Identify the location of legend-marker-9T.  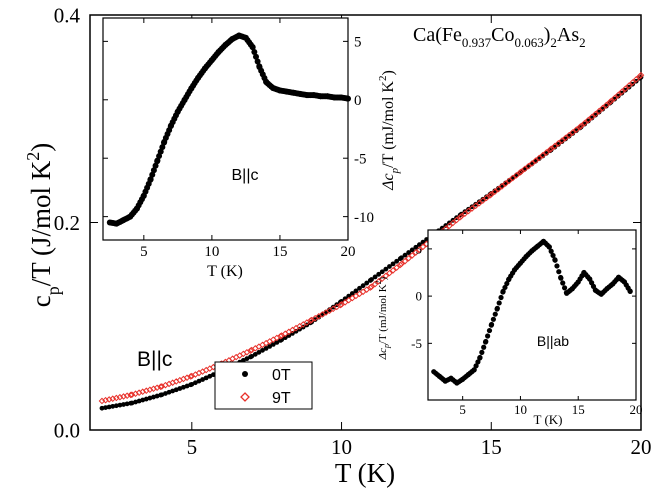
(245, 397).